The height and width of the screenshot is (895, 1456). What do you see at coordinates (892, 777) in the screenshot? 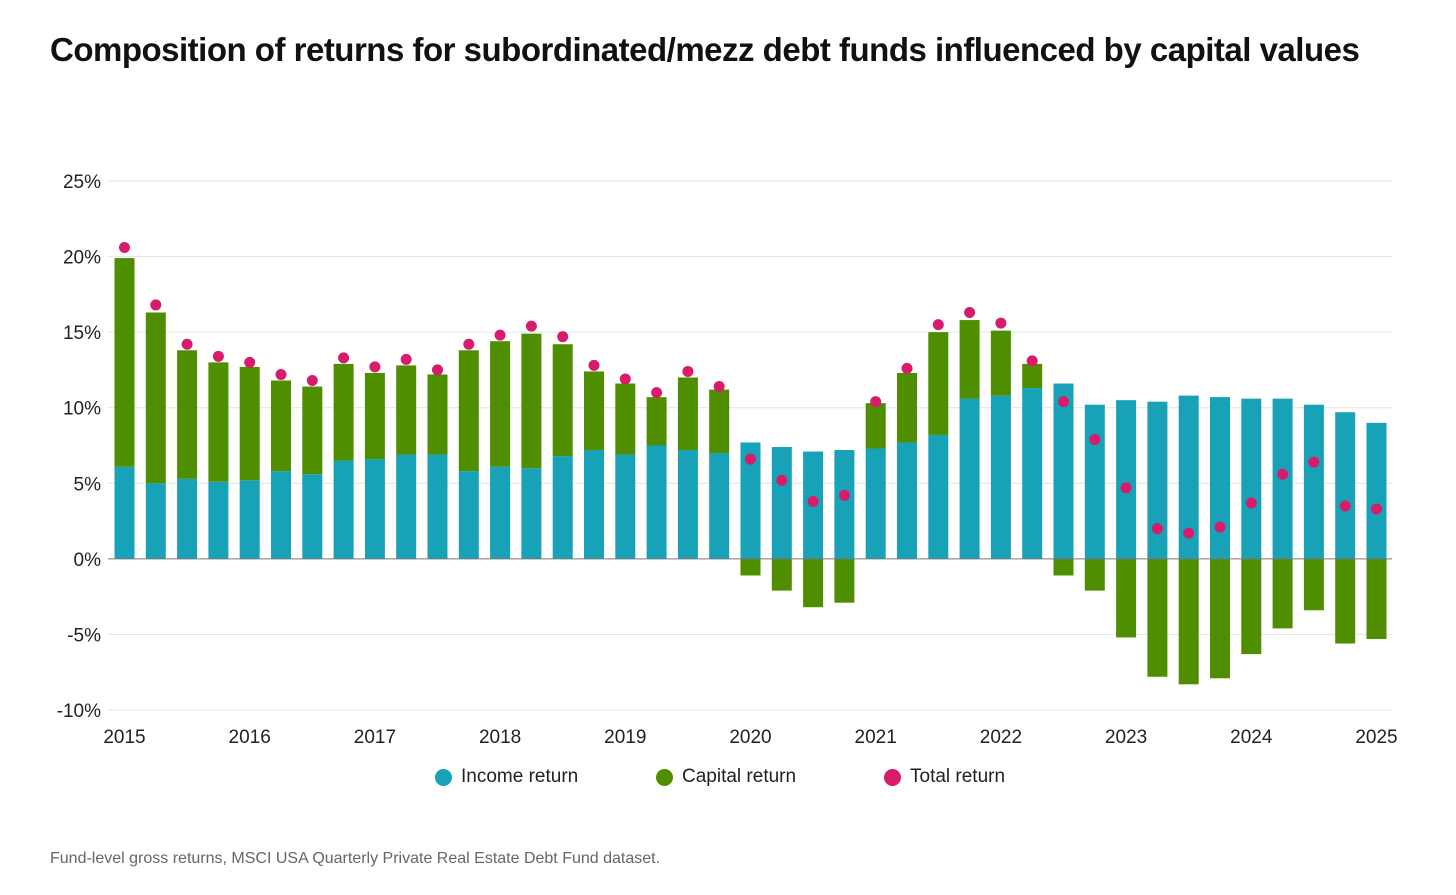
I see `total-swatch-icon` at bounding box center [892, 777].